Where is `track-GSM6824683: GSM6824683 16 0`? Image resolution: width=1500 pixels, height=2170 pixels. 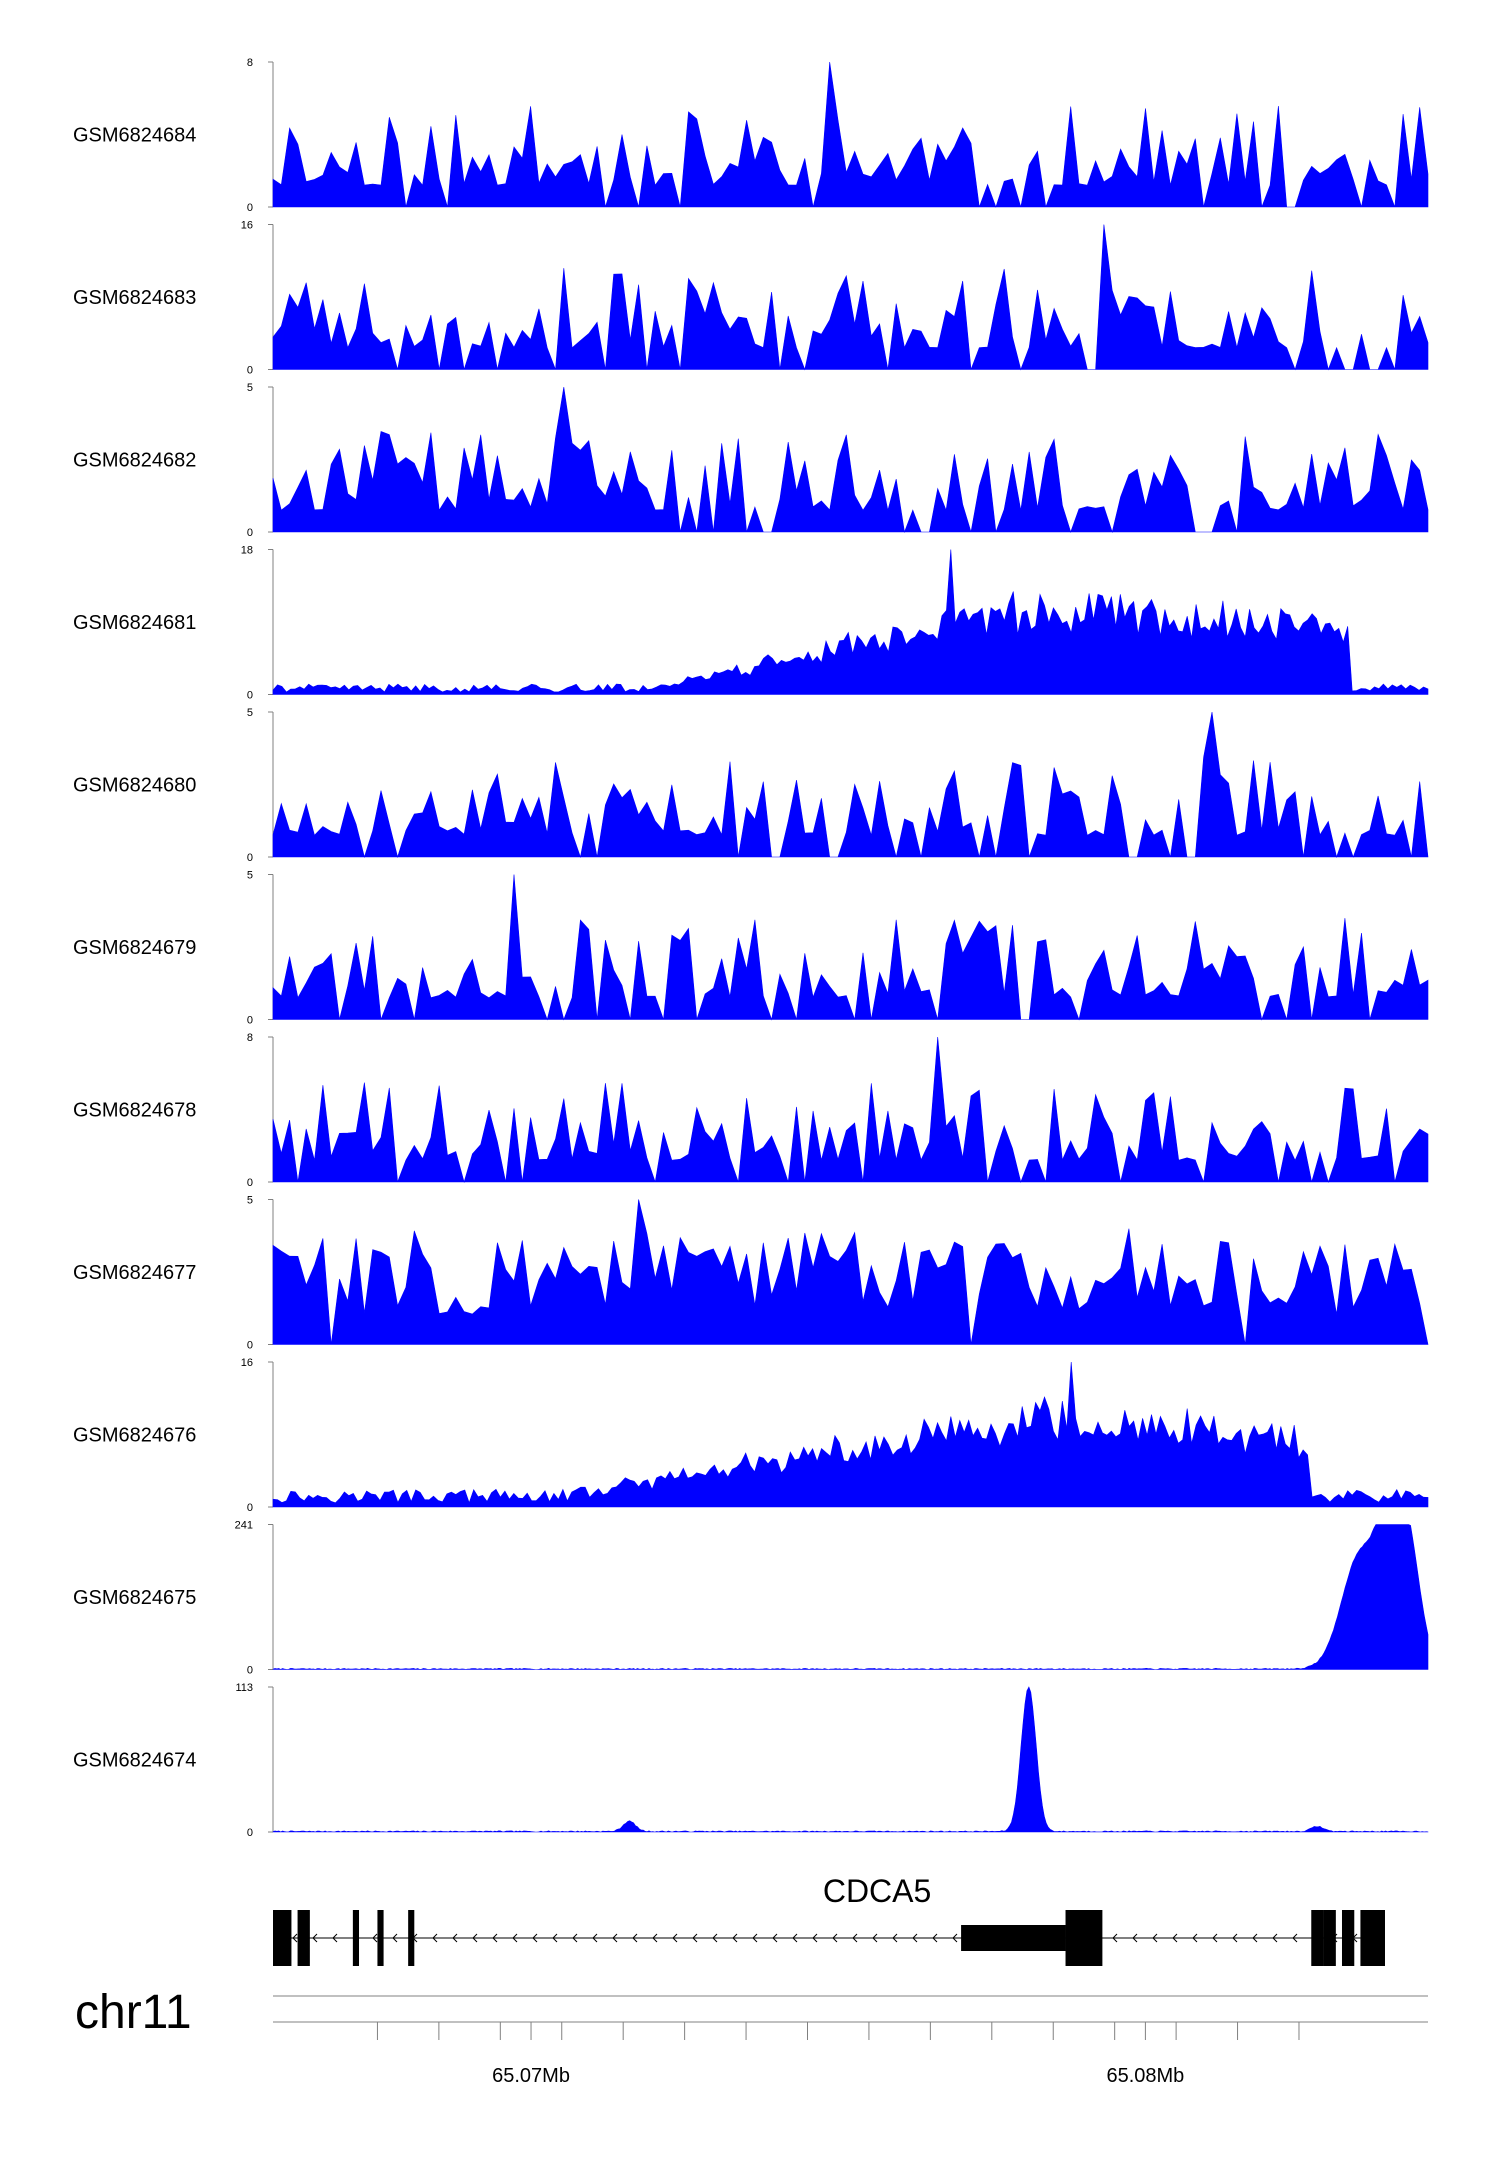
track-GSM6824683: GSM6824683 16 0 is located at coordinates (751, 298).